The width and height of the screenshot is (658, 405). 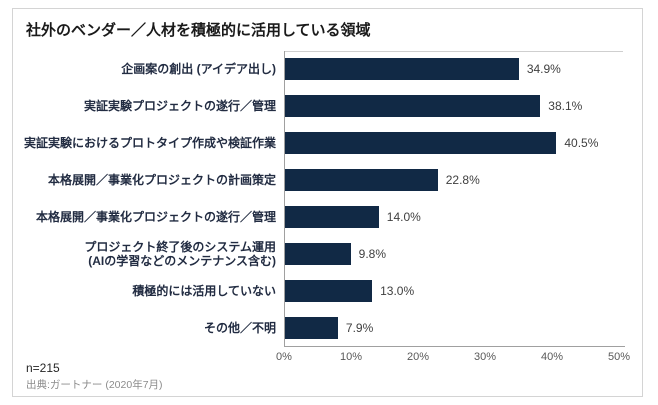 I want to click on bar-value-label: 38.1%, so click(x=565, y=106).